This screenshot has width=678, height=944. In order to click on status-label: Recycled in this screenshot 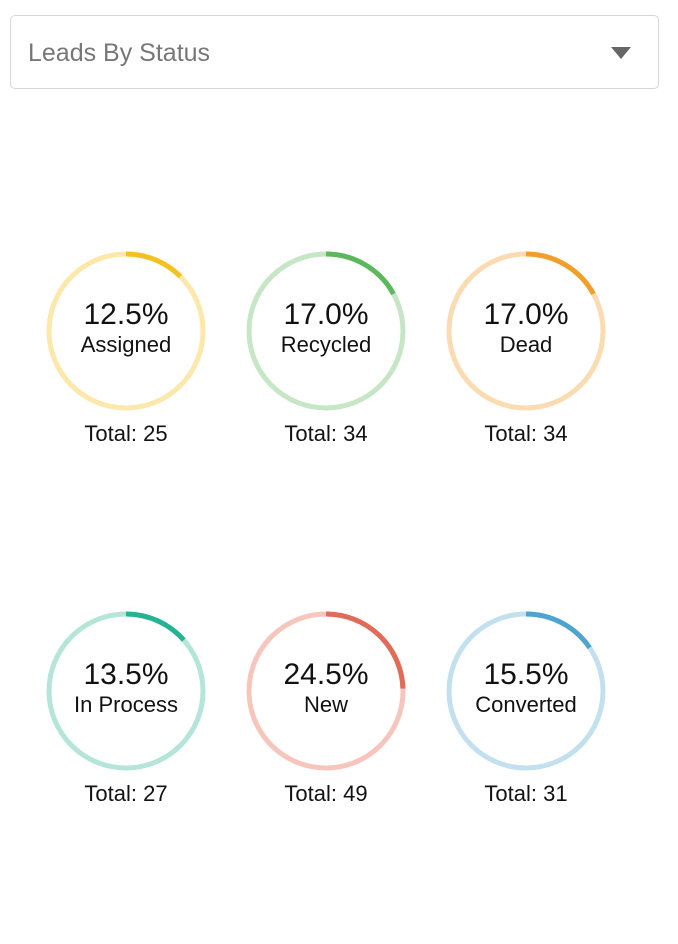, I will do `click(326, 344)`.